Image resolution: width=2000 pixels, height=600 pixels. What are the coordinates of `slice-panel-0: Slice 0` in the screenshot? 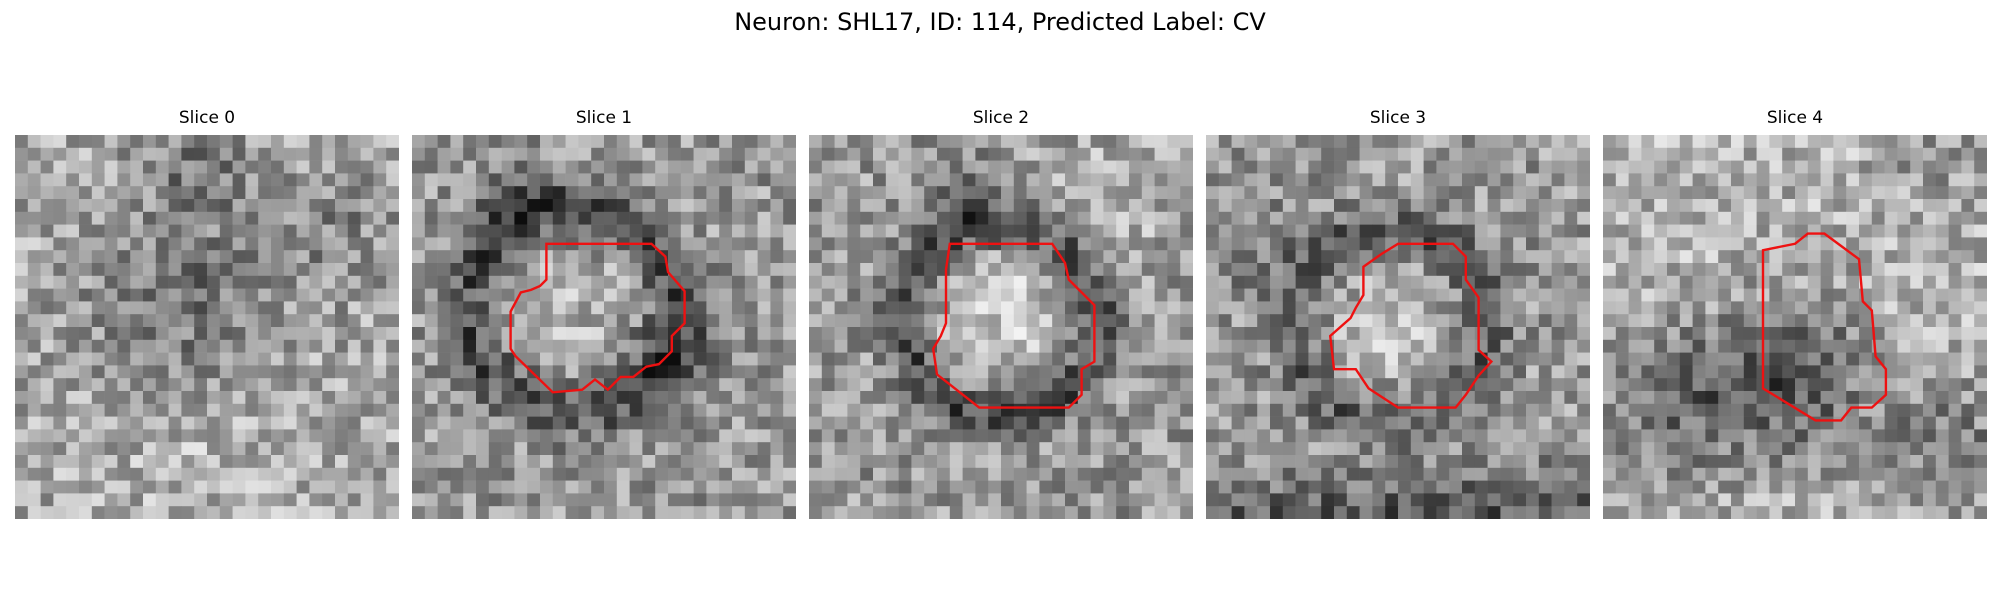 It's located at (207, 313).